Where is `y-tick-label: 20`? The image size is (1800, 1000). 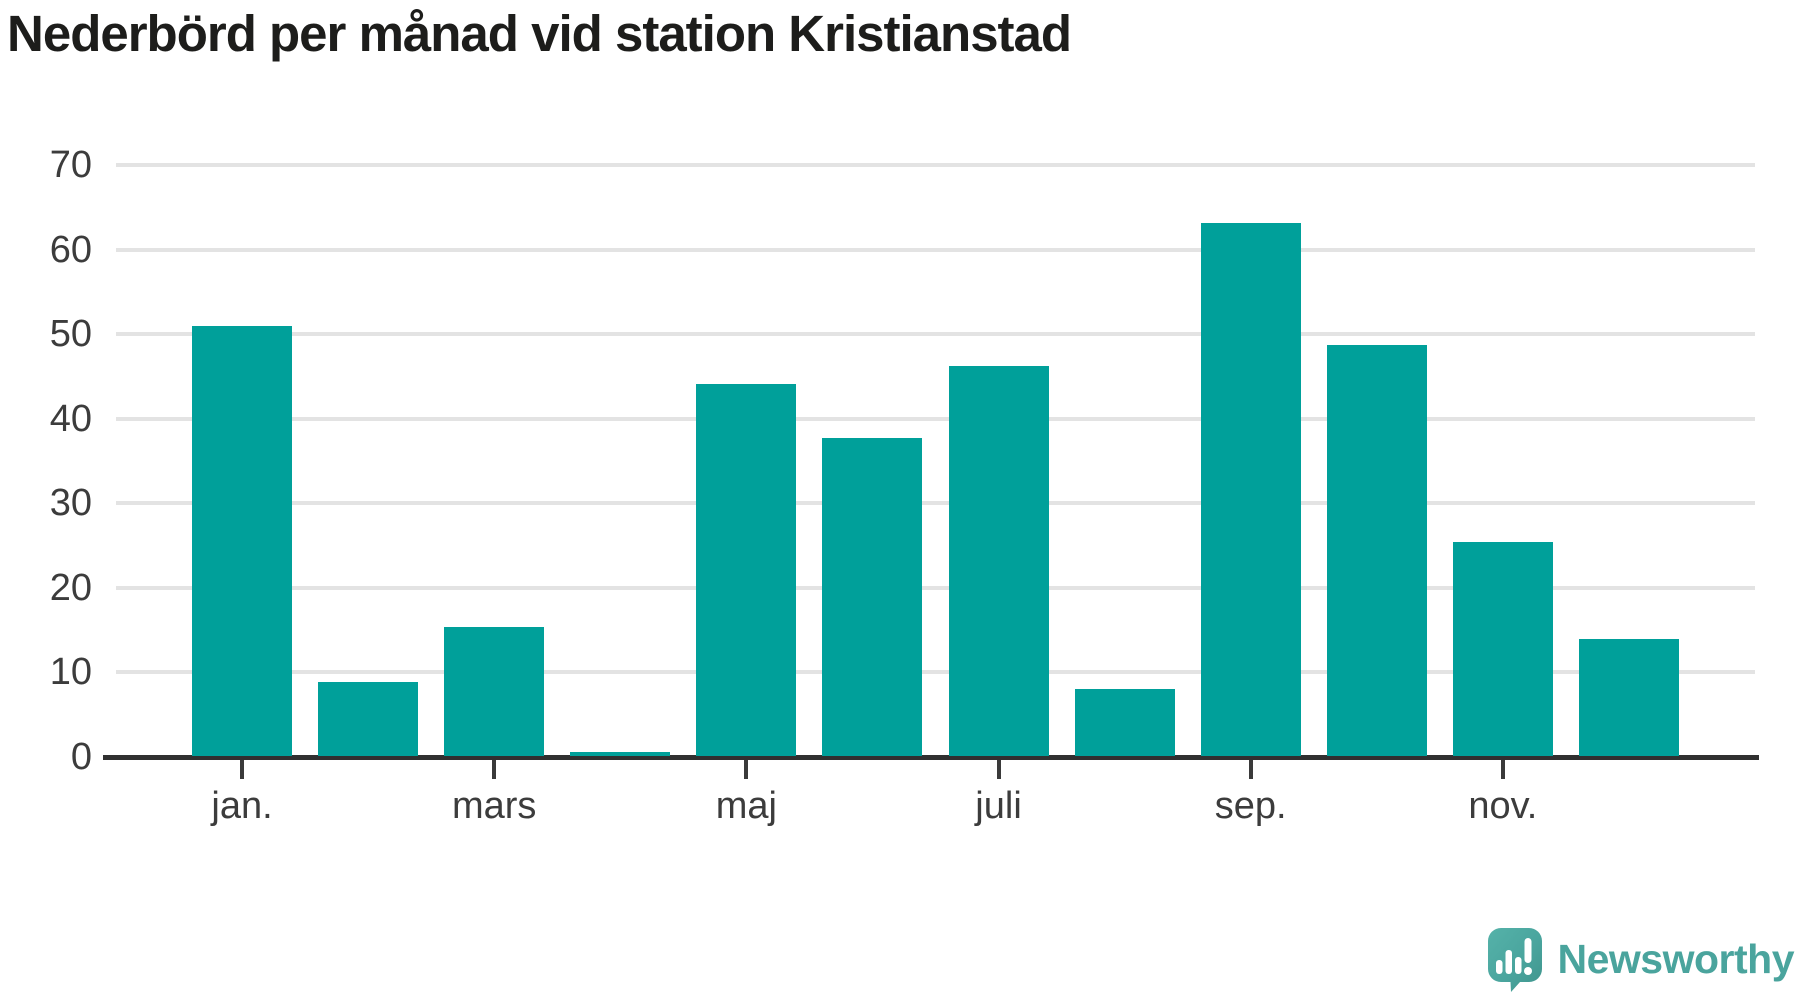 y-tick-label: 20 is located at coordinates (70, 587).